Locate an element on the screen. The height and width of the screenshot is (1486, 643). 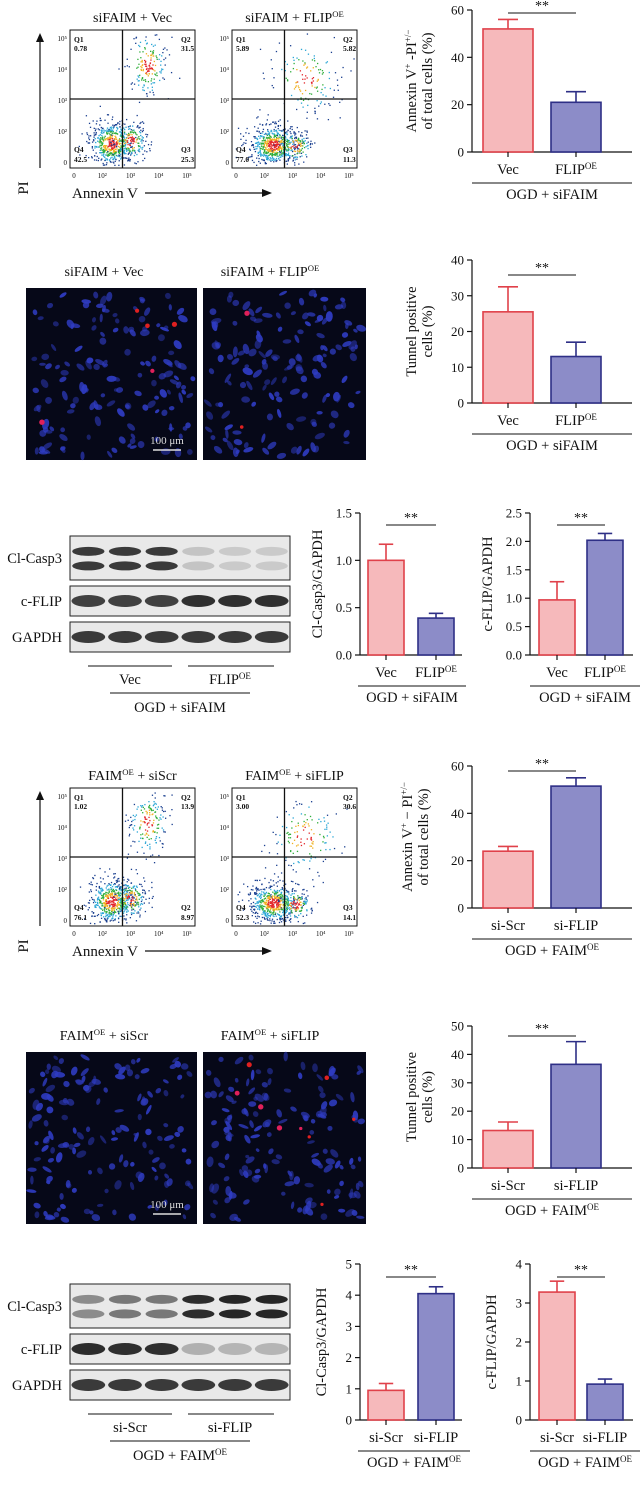
category-label: si-Scr is located at coordinates (557, 1438).